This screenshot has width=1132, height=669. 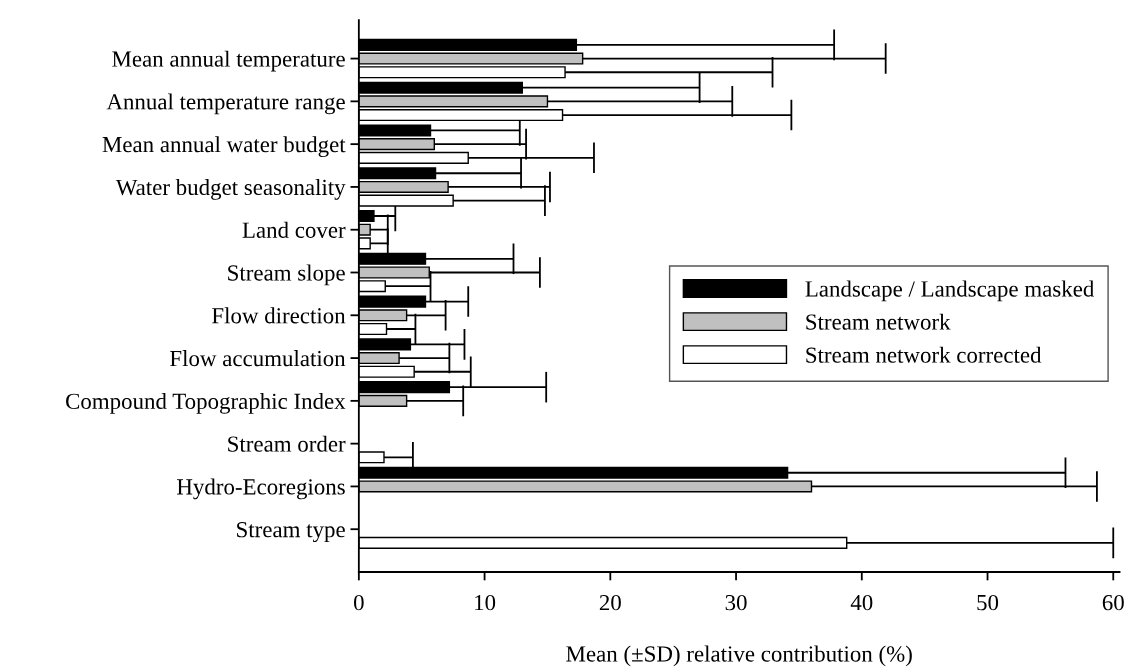 I want to click on x-tick-label: 60, so click(x=1113, y=602).